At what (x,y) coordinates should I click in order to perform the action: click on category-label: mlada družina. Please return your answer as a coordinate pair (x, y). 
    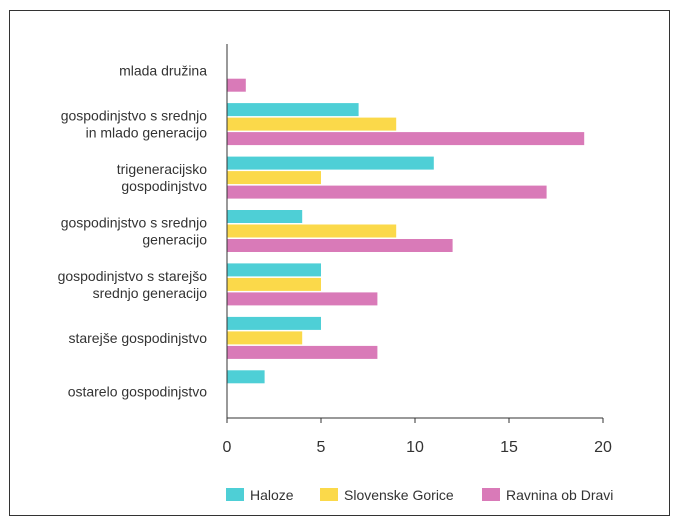
    Looking at the image, I should click on (163, 71).